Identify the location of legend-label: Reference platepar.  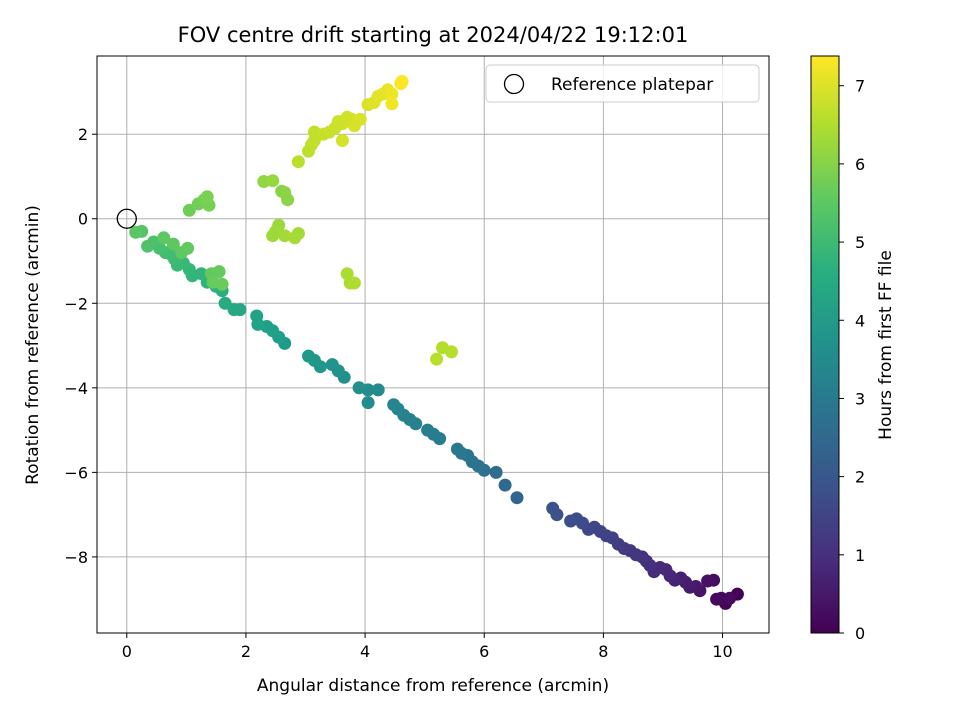
(632, 85).